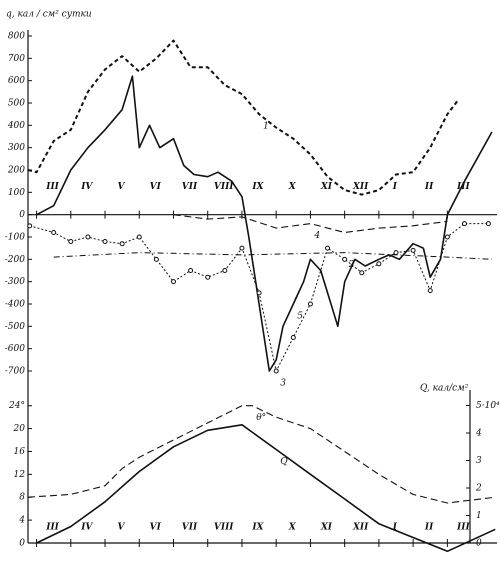 The image size is (501, 569). What do you see at coordinates (283, 384) in the screenshot?
I see `series-label: 3` at bounding box center [283, 384].